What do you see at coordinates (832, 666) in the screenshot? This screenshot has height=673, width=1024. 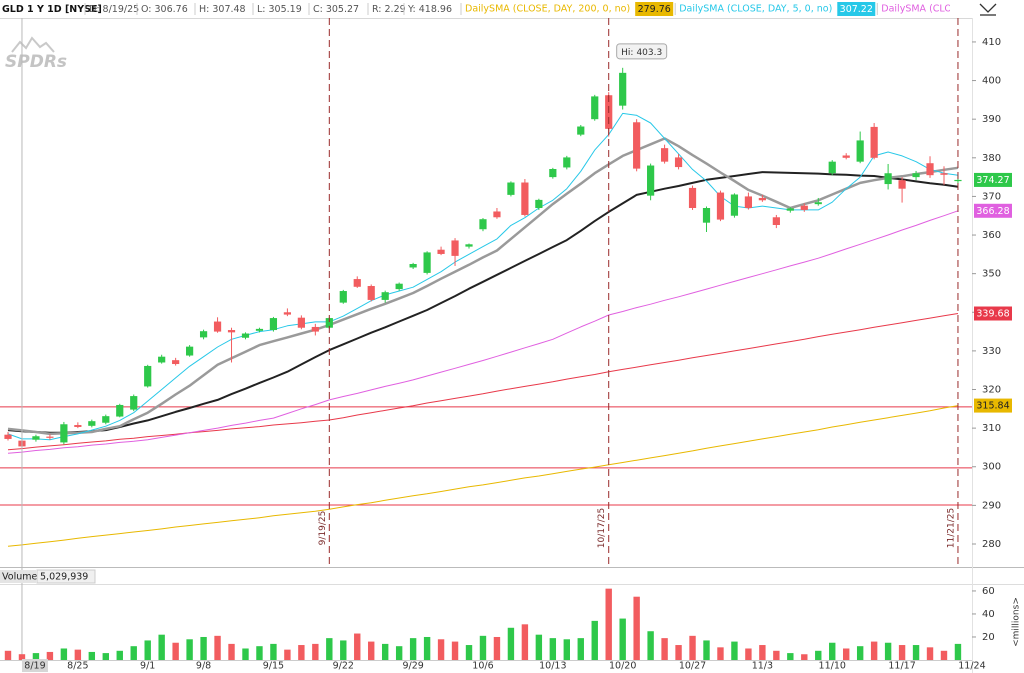 I see `x-tick-label: 11/10` at bounding box center [832, 666].